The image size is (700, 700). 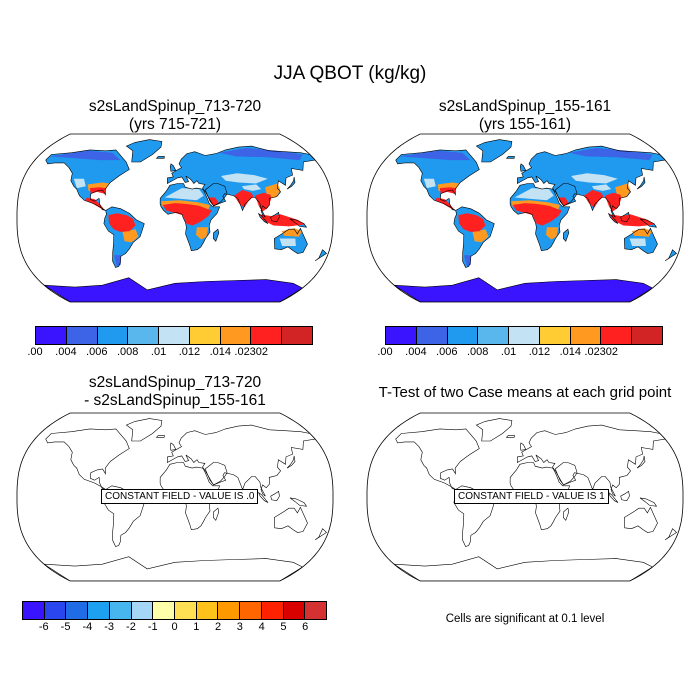 I want to click on constant-field-label: CONSTANT FIELD - VALUE IS 1, so click(x=531, y=496).